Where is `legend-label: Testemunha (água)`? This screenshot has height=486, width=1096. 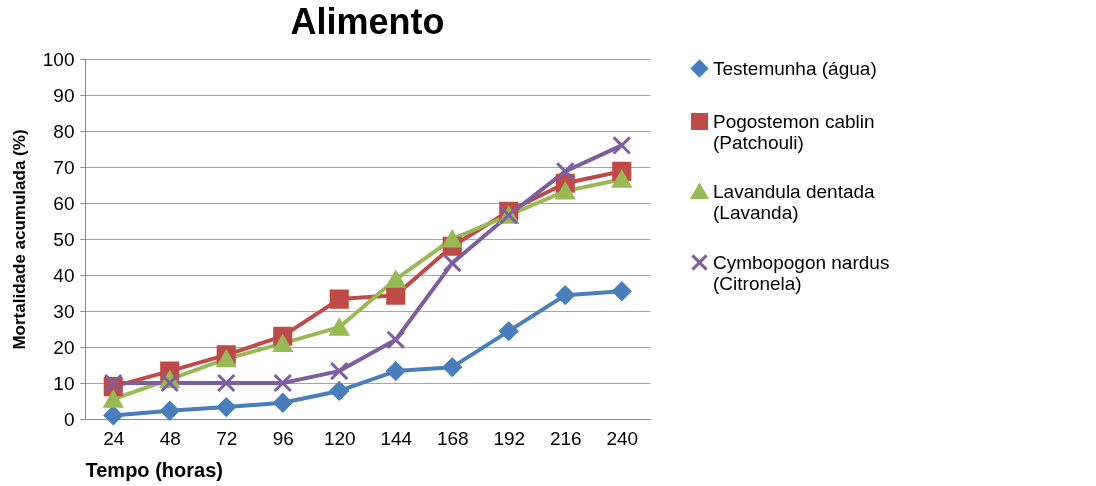
legend-label: Testemunha (água) is located at coordinates (795, 68).